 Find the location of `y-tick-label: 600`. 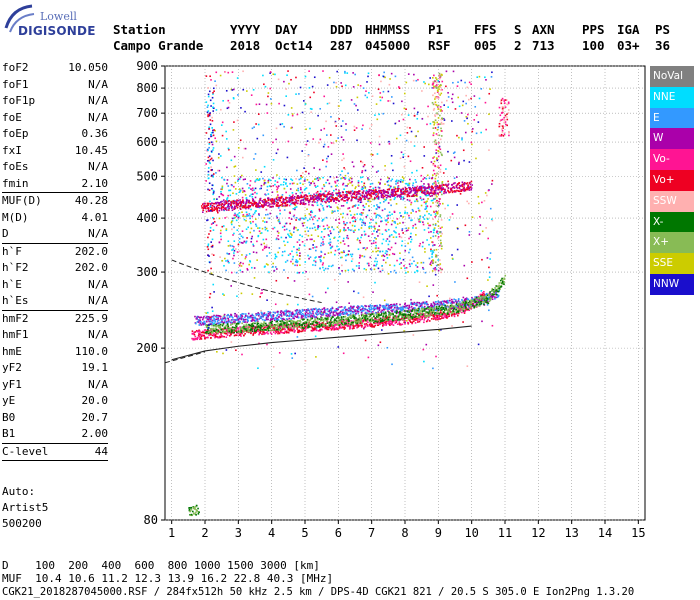

y-tick-label: 600 is located at coordinates (147, 142).